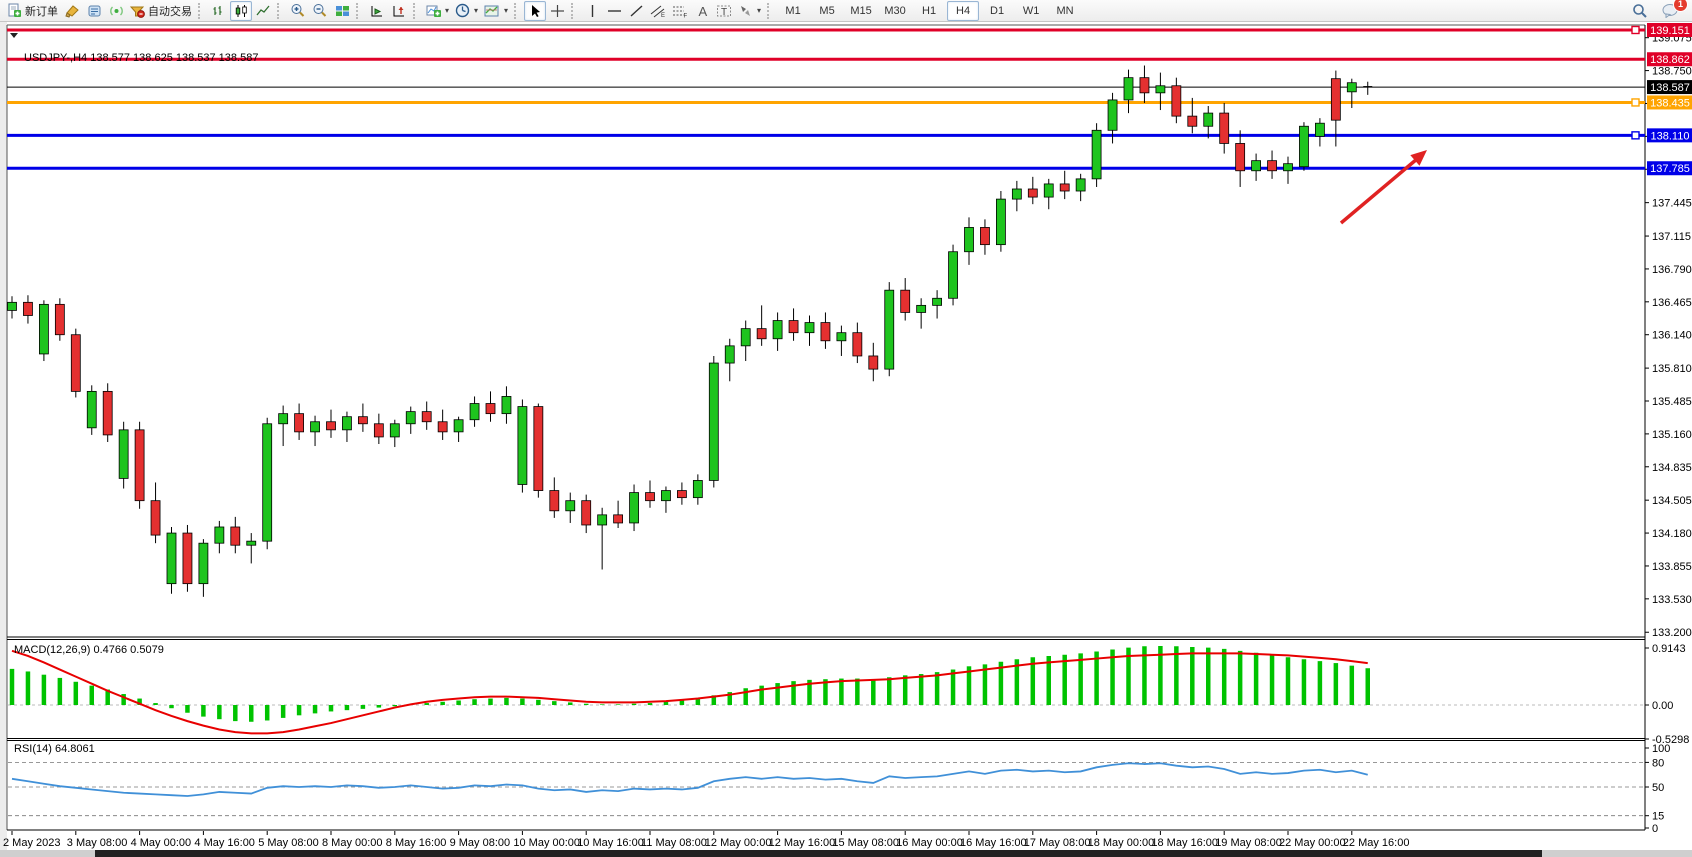 This screenshot has width=1692, height=857. I want to click on notifications-button: 1, so click(1673, 10).